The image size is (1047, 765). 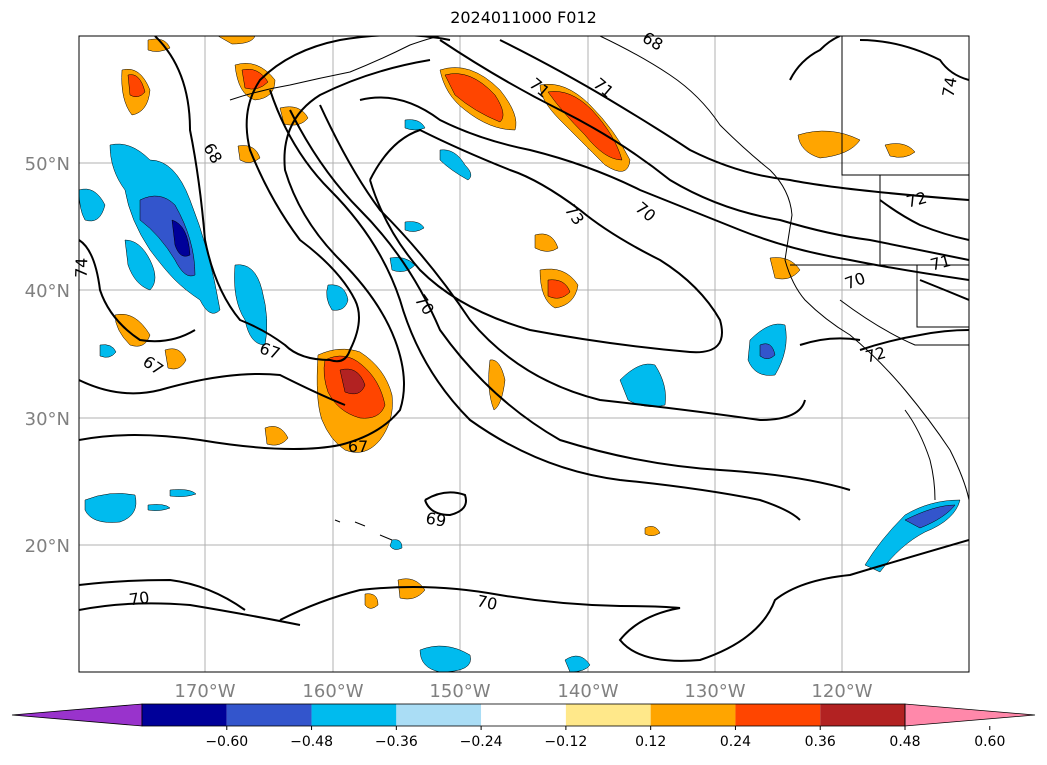 I want to click on contour-label: 73, so click(x=574, y=215).